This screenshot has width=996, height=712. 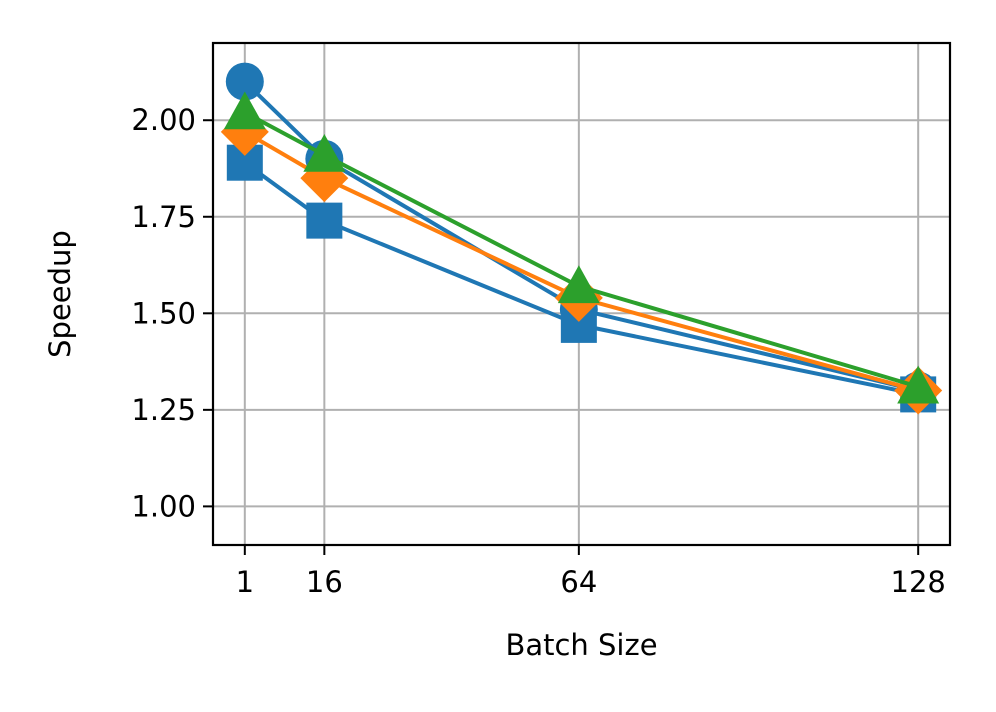 What do you see at coordinates (163, 506) in the screenshot?
I see `y-tick-label: 1.00` at bounding box center [163, 506].